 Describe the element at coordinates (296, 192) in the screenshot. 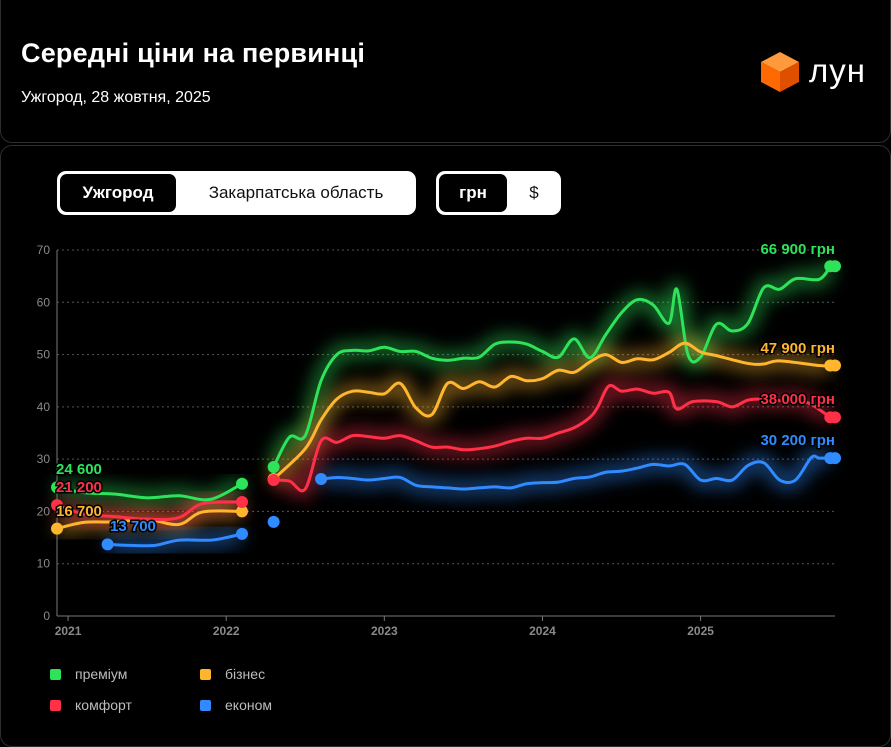

I see `region-option-zakarpattia: Закарпатська область` at that location.